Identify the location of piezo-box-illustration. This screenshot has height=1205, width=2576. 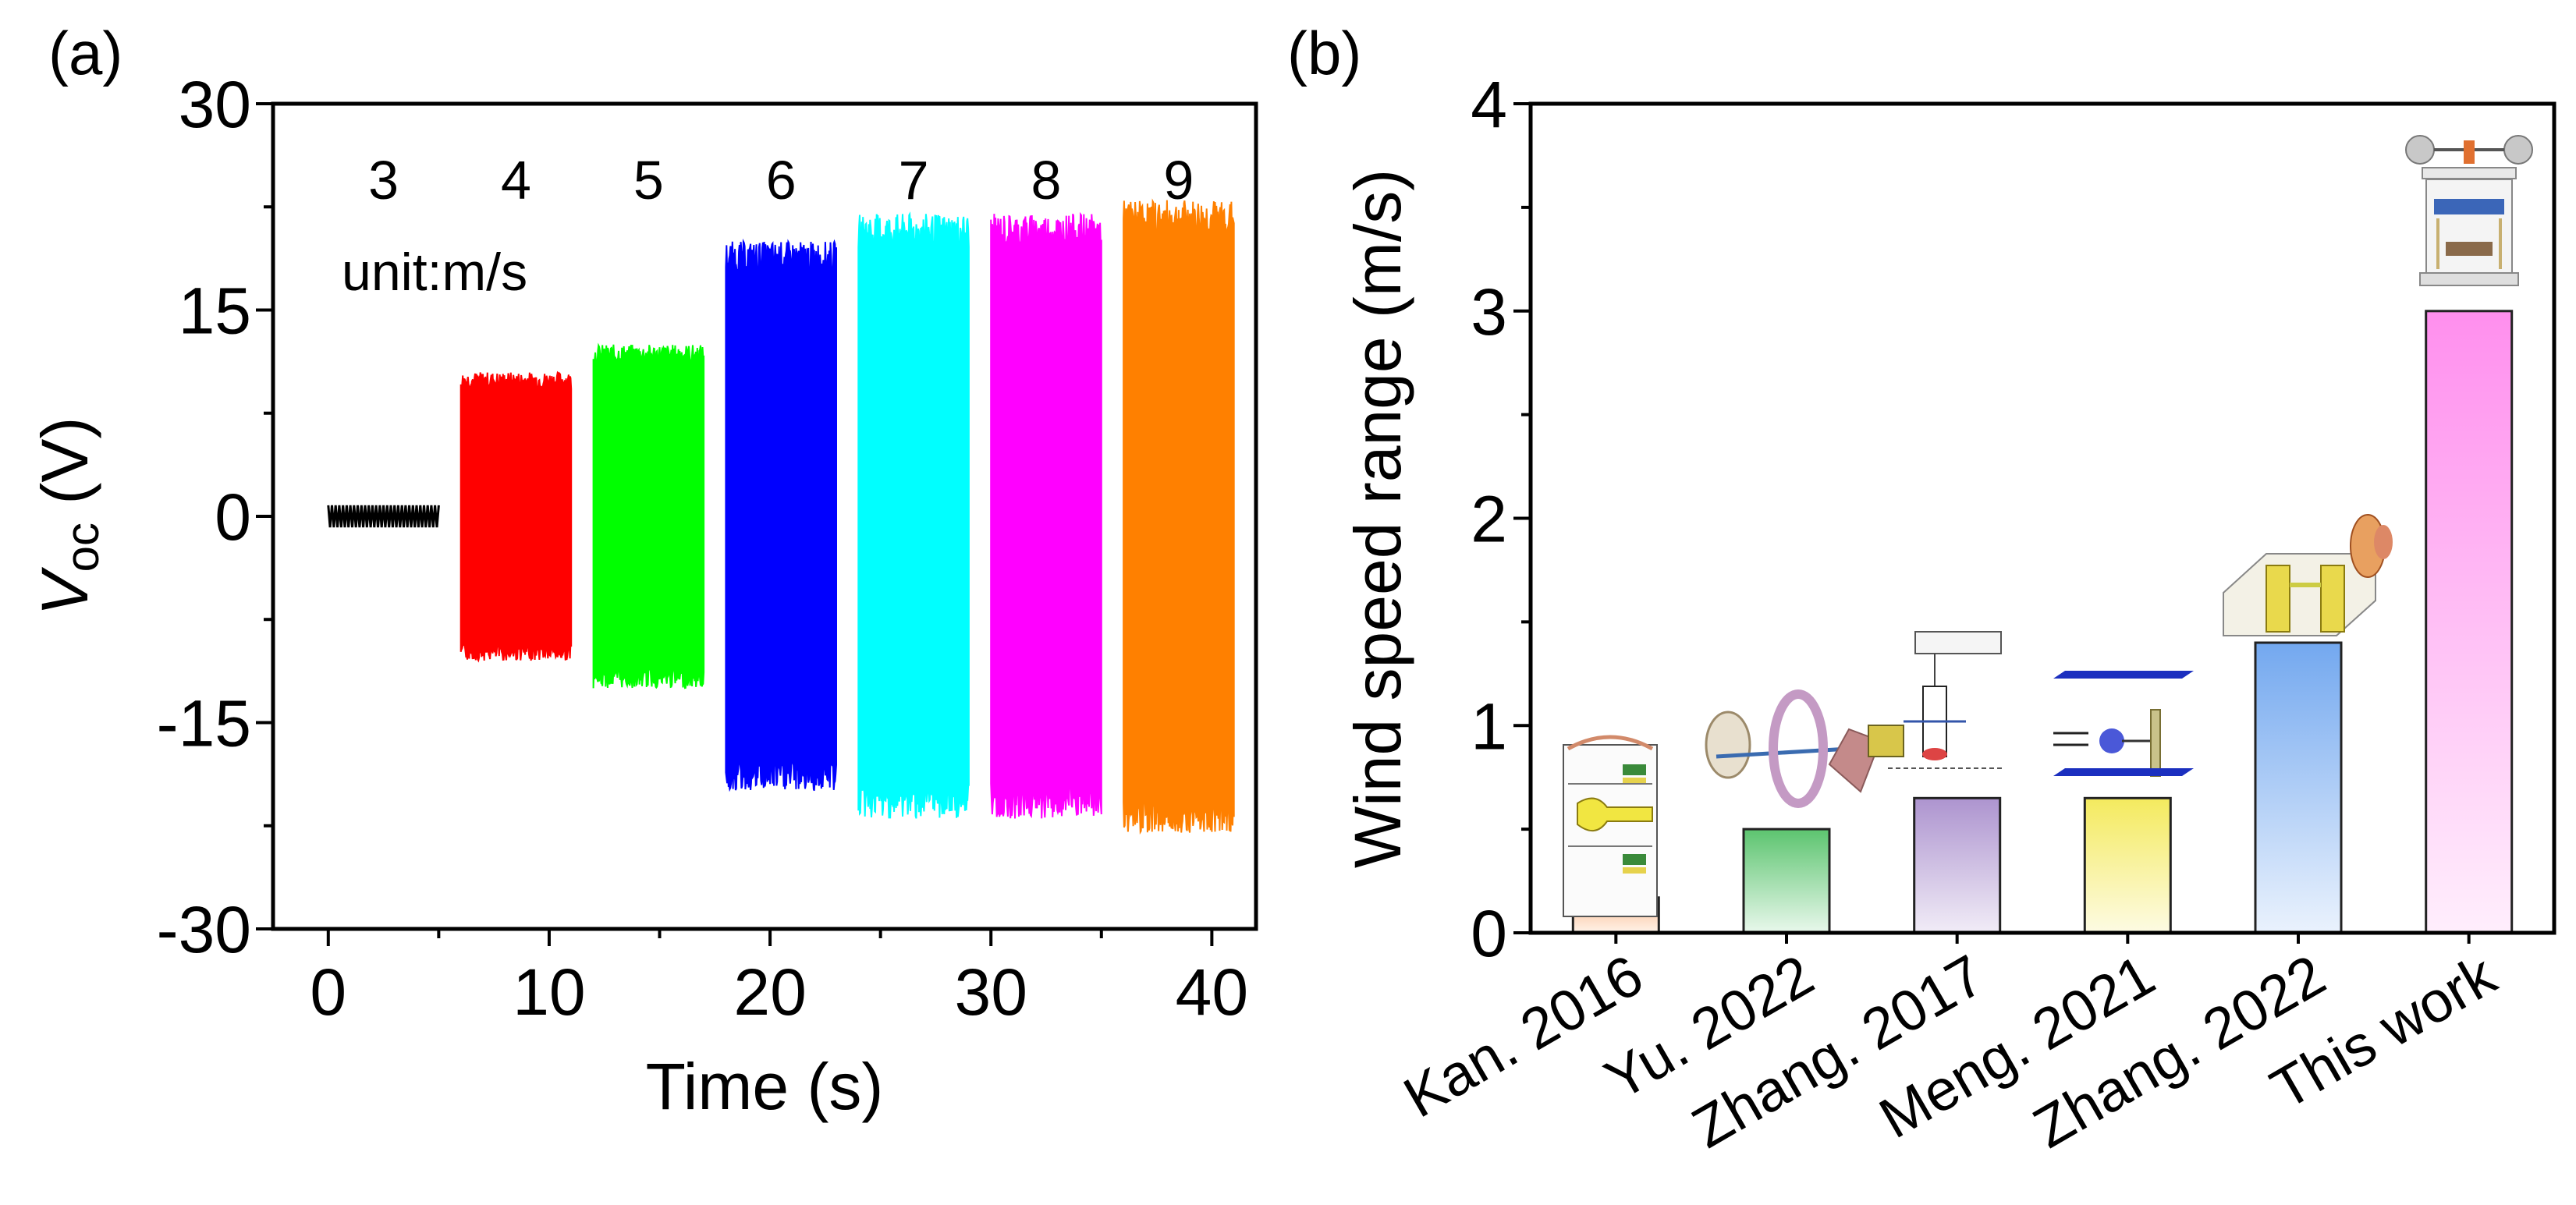
(2308, 575).